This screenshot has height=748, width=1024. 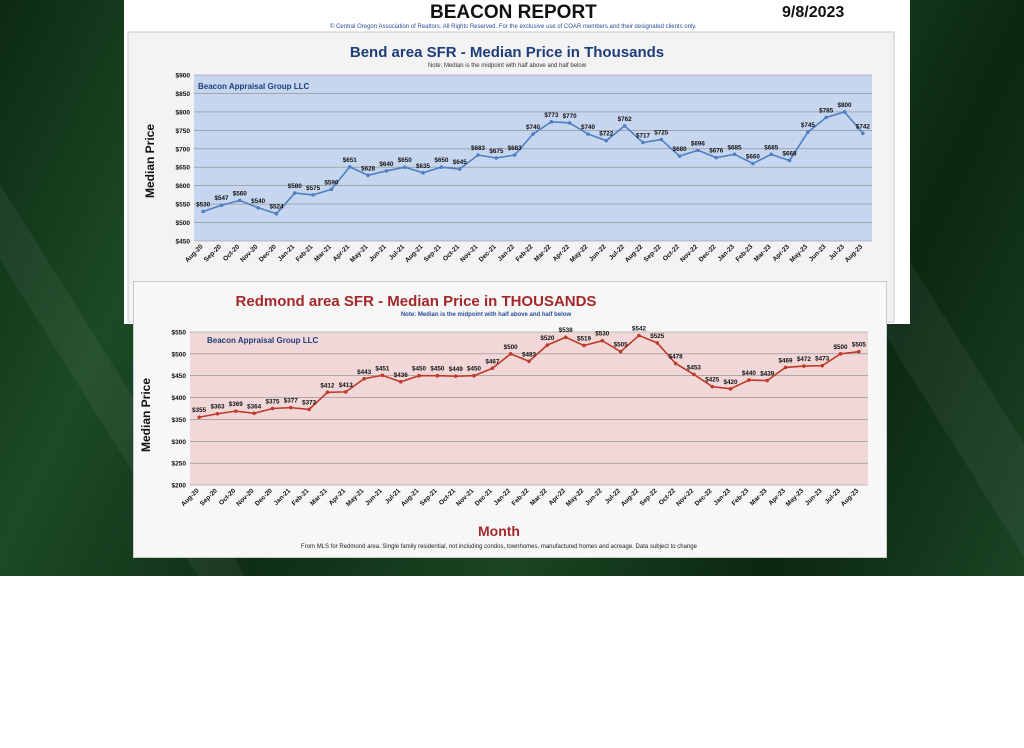 What do you see at coordinates (264, 497) in the screenshot?
I see `x-tick-label: Dec-20` at bounding box center [264, 497].